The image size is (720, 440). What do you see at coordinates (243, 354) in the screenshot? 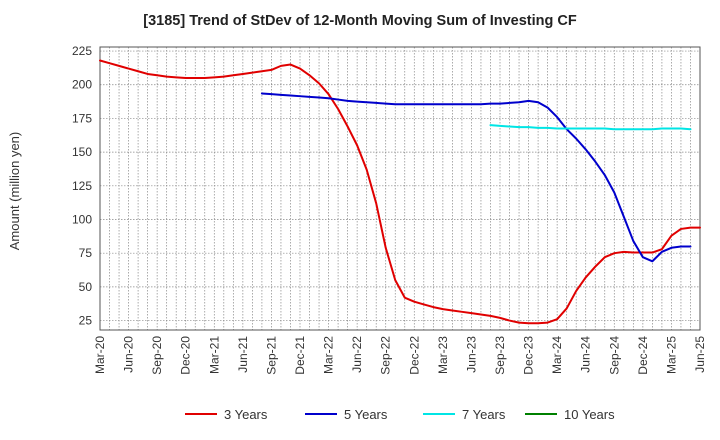
I see `x-tick-label: Jun-21` at bounding box center [243, 354].